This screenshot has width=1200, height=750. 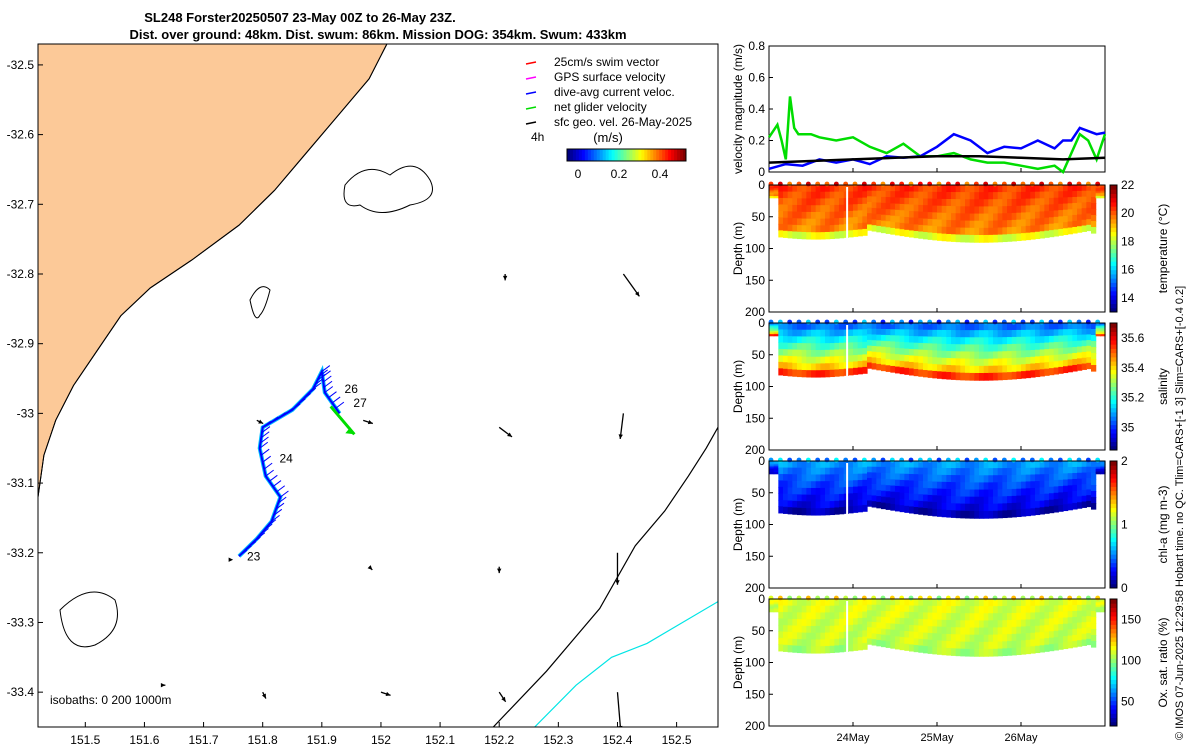 I want to click on map-x-tick-label: 152.5, so click(x=677, y=740).